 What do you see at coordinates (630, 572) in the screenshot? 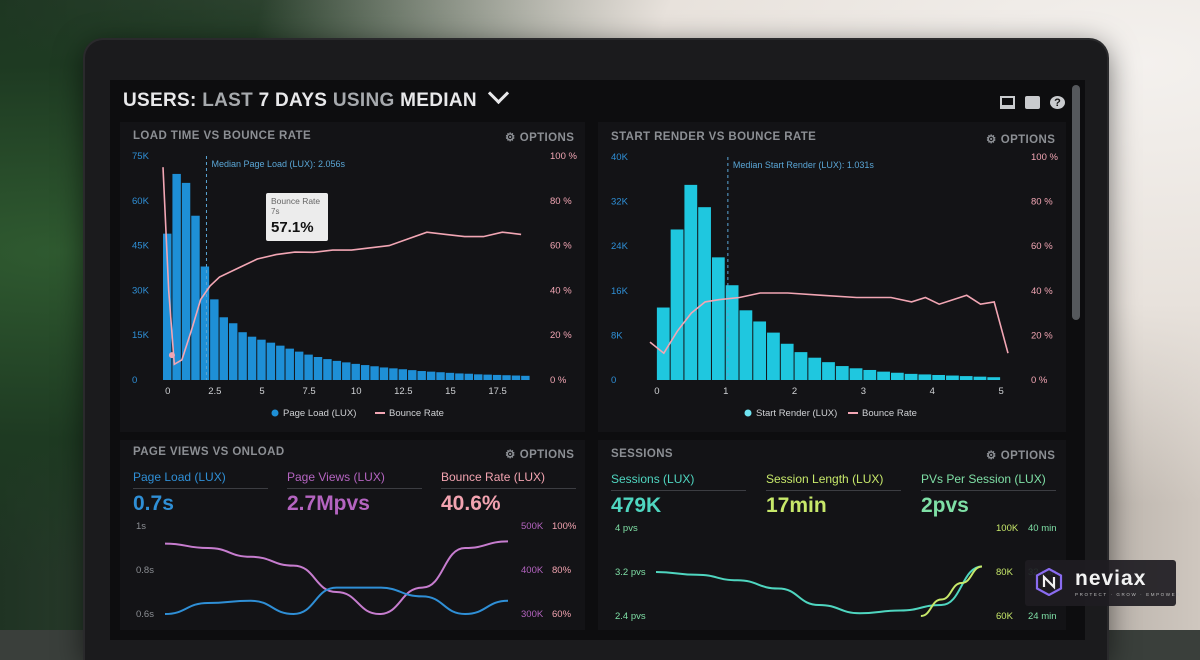
I see `y-tick-label: 3.2 pvs` at bounding box center [630, 572].